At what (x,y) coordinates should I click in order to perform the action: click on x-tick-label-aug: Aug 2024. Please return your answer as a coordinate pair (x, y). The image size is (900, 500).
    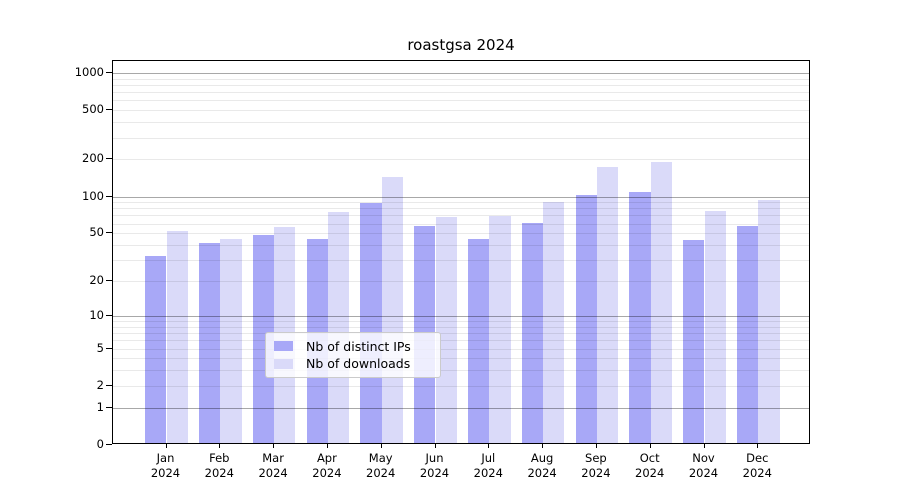
    Looking at the image, I should click on (542, 466).